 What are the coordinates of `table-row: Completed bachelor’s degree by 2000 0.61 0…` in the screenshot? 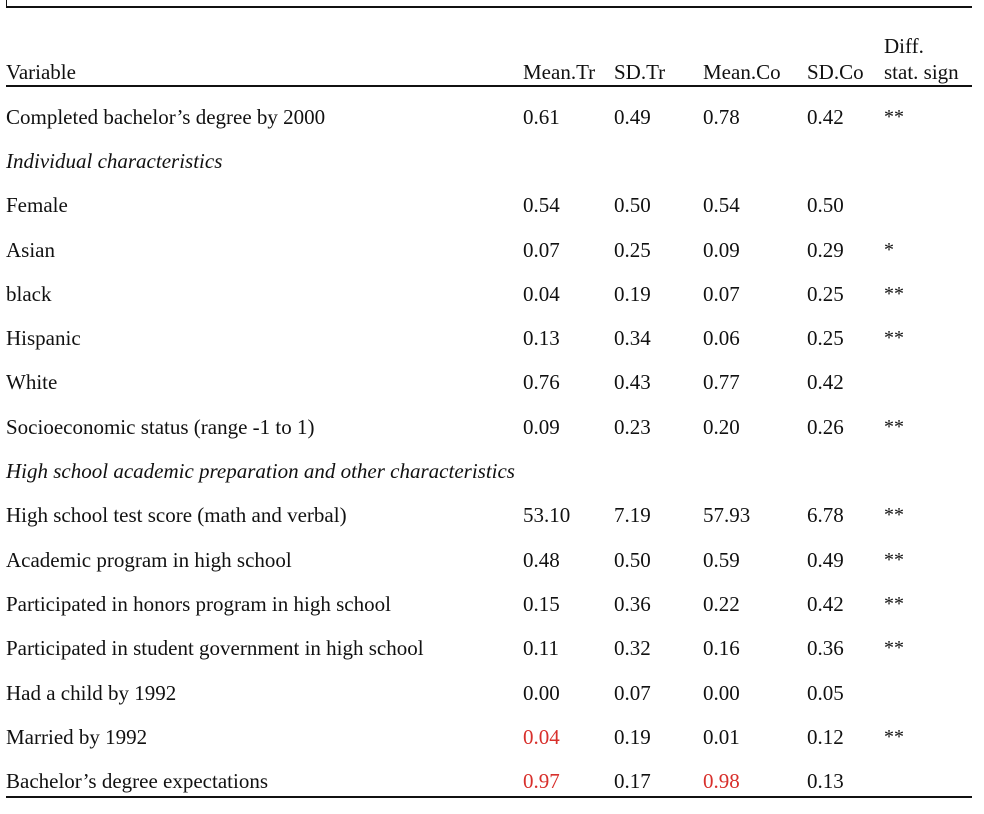 It's located at (489, 117).